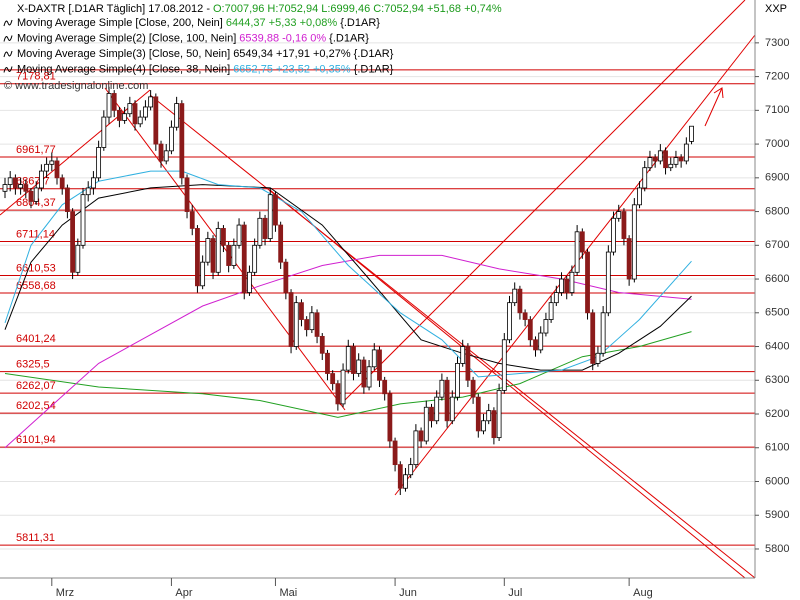 This screenshot has height=600, width=800. I want to click on y-tick-label: 7000, so click(777, 144).